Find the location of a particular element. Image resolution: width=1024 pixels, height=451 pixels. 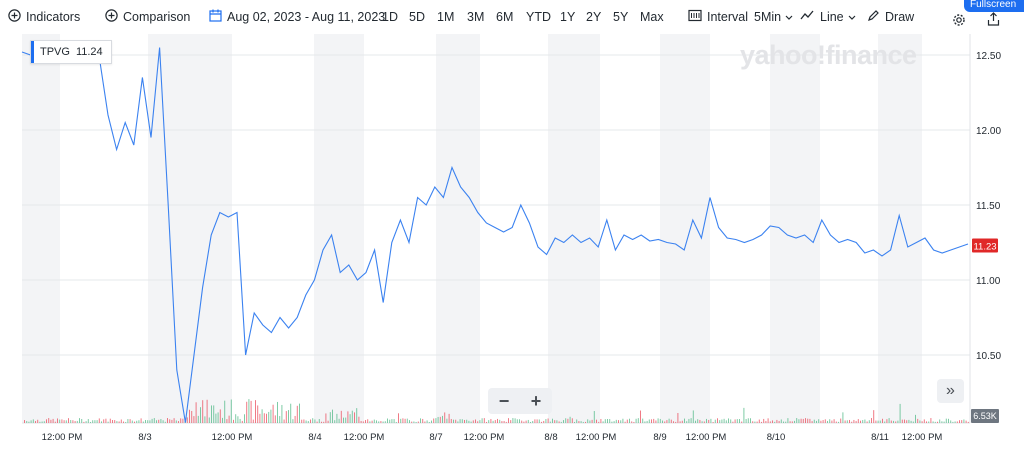

range-6m: 6M is located at coordinates (505, 17).